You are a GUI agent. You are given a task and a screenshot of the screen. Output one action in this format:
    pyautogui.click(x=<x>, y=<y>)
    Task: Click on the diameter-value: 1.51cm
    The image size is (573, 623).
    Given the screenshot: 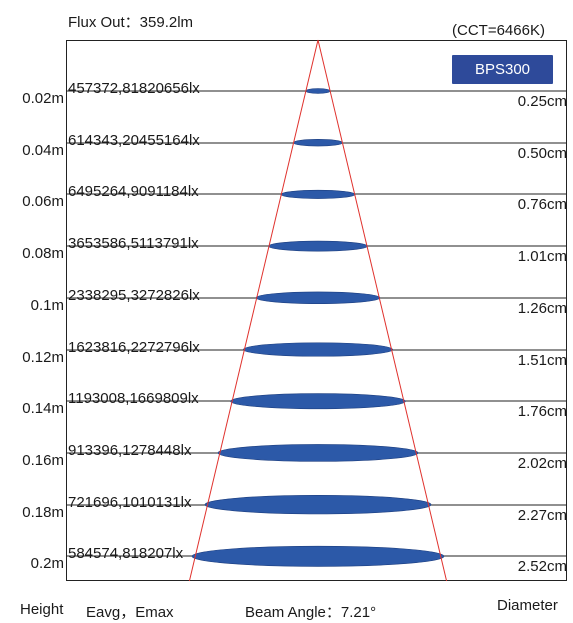 What is the action you would take?
    pyautogui.click(x=542, y=360)
    